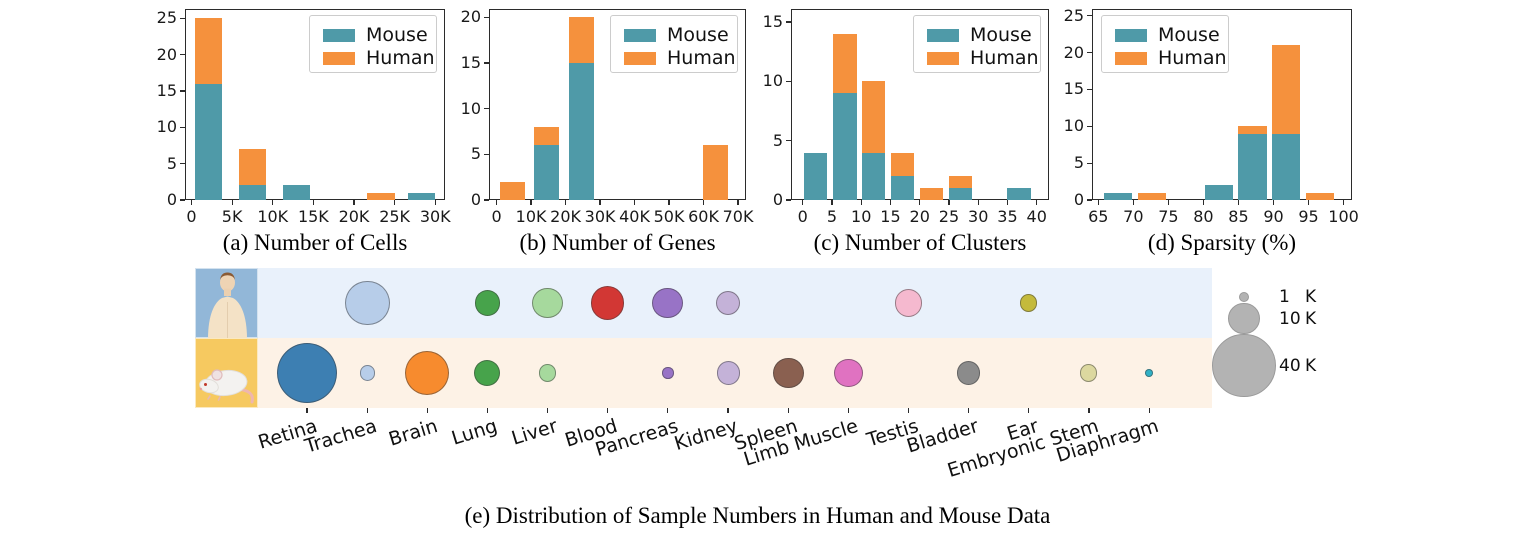 Image resolution: width=1515 pixels, height=551 pixels. What do you see at coordinates (1286, 166) in the screenshot?
I see `bar-sparsity-4-mouse` at bounding box center [1286, 166].